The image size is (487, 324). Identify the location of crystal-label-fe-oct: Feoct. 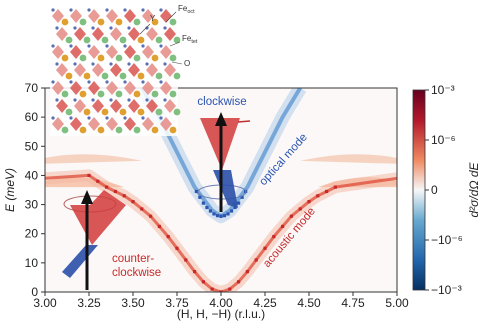
(186, 9).